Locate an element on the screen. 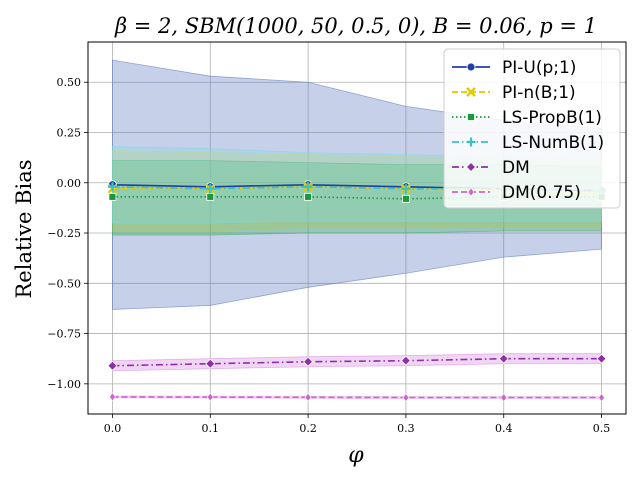 Image resolution: width=640 pixels, height=480 pixels. y-tick-label: 0.50 is located at coordinates (69, 82).